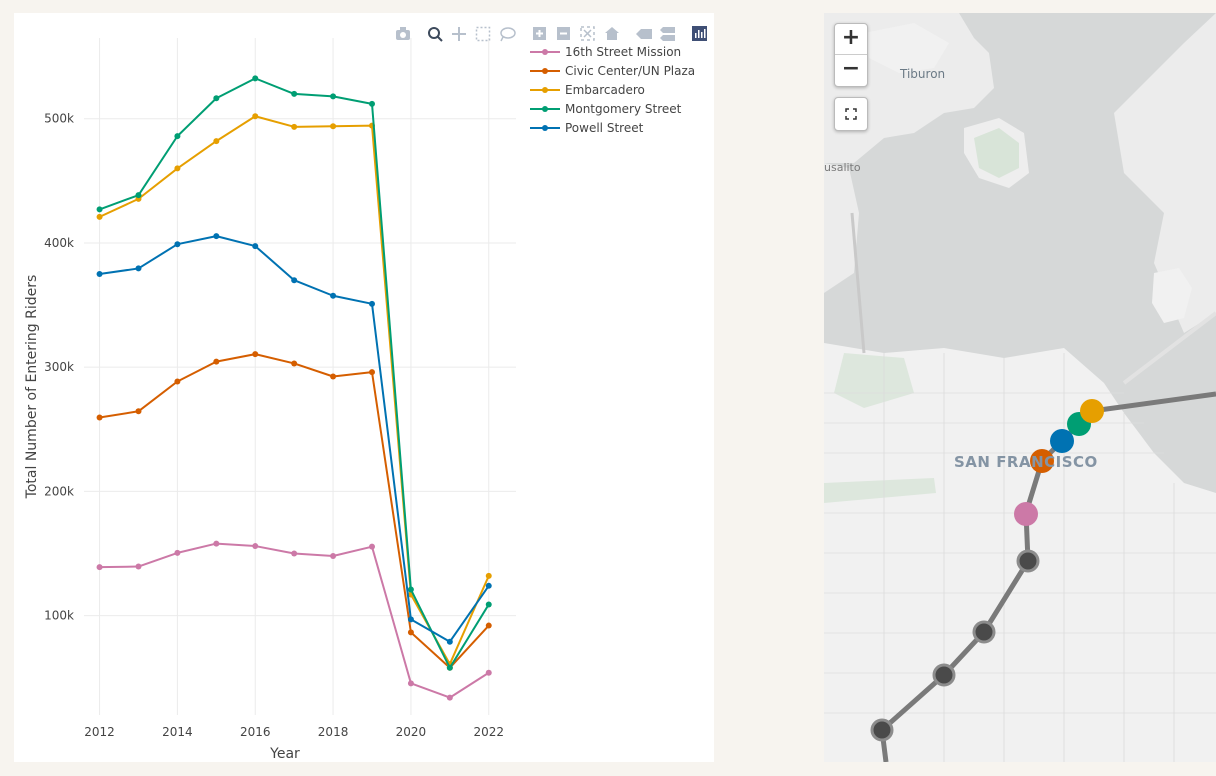 The height and width of the screenshot is (776, 1216). Describe the element at coordinates (545, 128) in the screenshot. I see `legend-swatch-marker` at that location.